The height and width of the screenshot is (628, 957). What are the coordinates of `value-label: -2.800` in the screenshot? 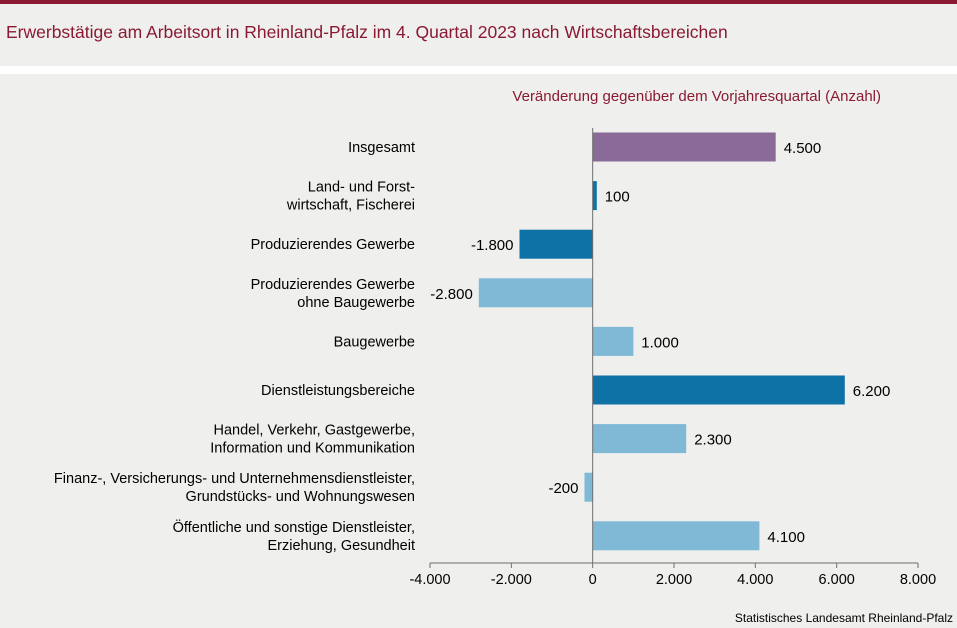 It's located at (451, 294).